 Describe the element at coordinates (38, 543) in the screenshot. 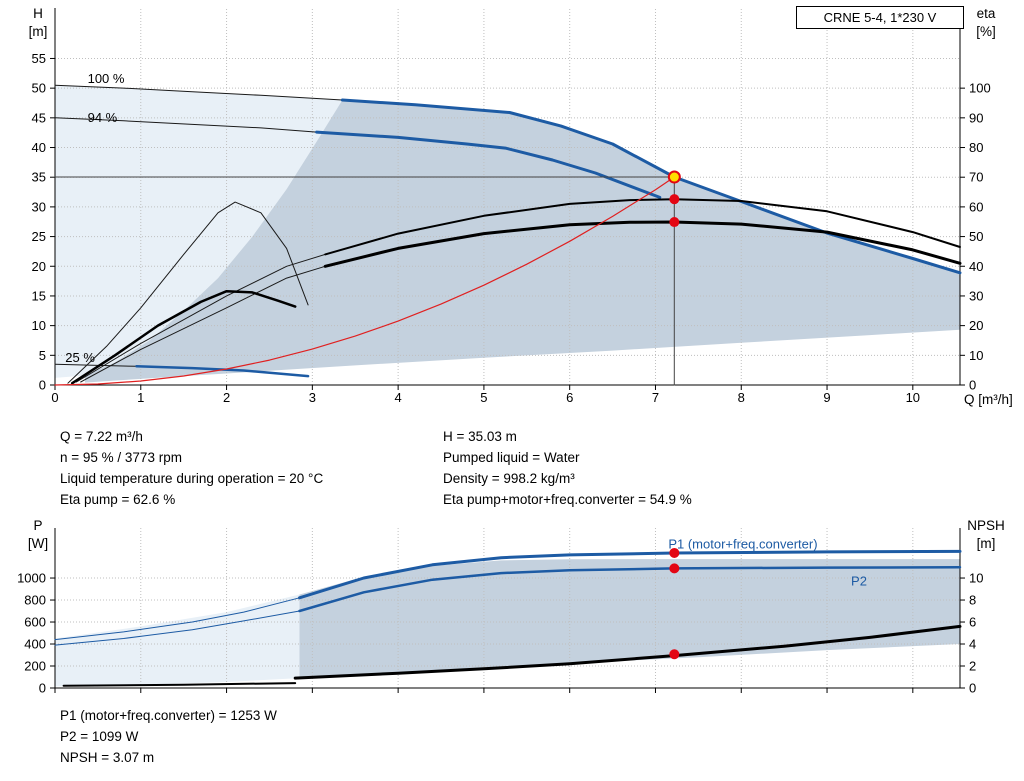

I see `p-axis-unit: [W]` at that location.